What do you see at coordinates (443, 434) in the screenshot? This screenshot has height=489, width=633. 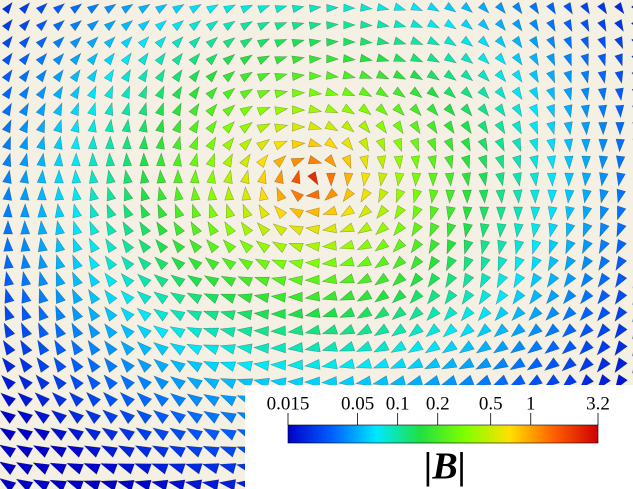 I see `colorbar` at bounding box center [443, 434].